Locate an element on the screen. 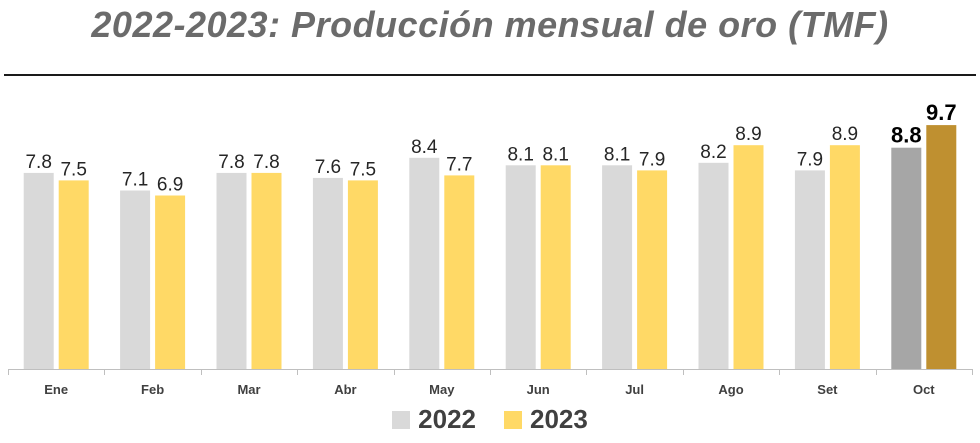  data-label-2022-may: 8.4 is located at coordinates (424, 147).